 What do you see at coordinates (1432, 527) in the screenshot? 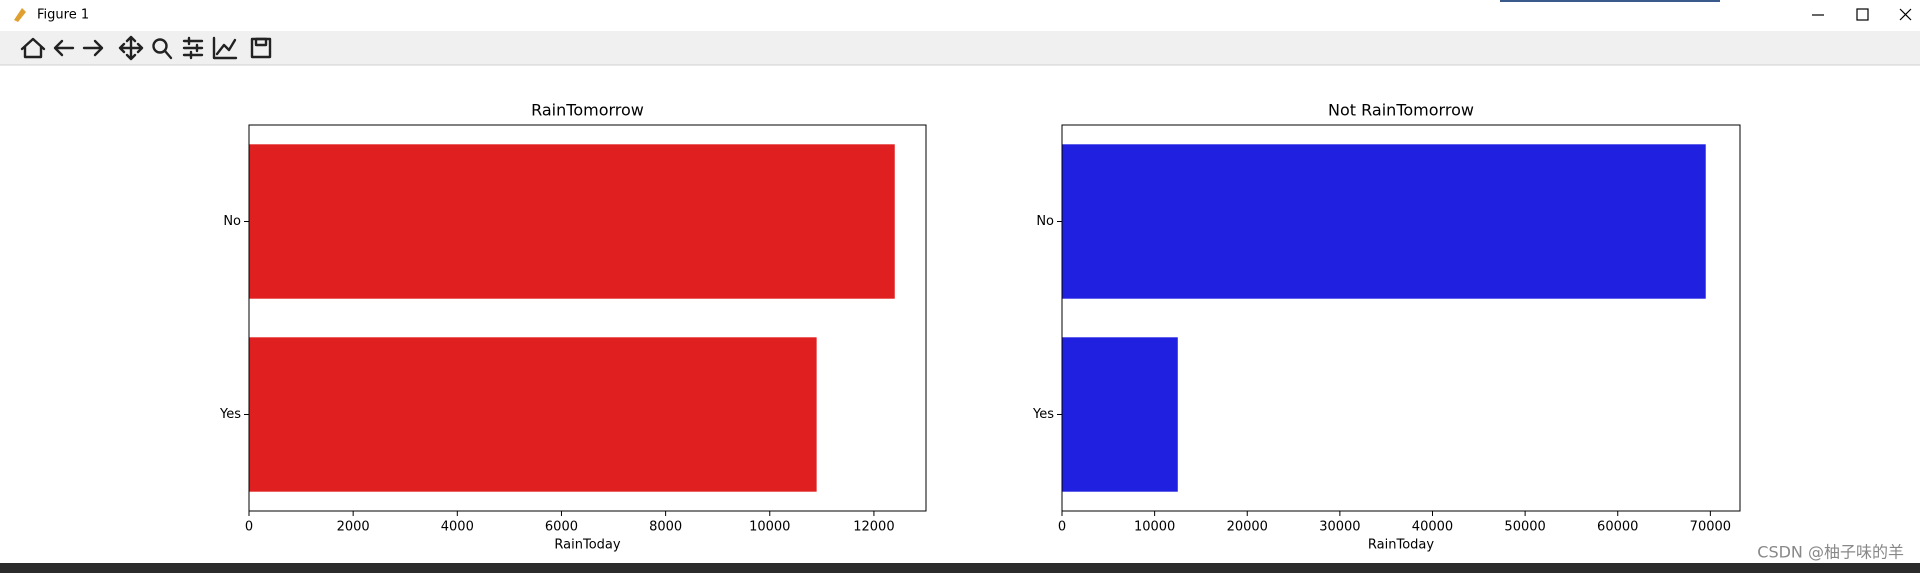
I see `x-tick-label: 40000` at bounding box center [1432, 527].